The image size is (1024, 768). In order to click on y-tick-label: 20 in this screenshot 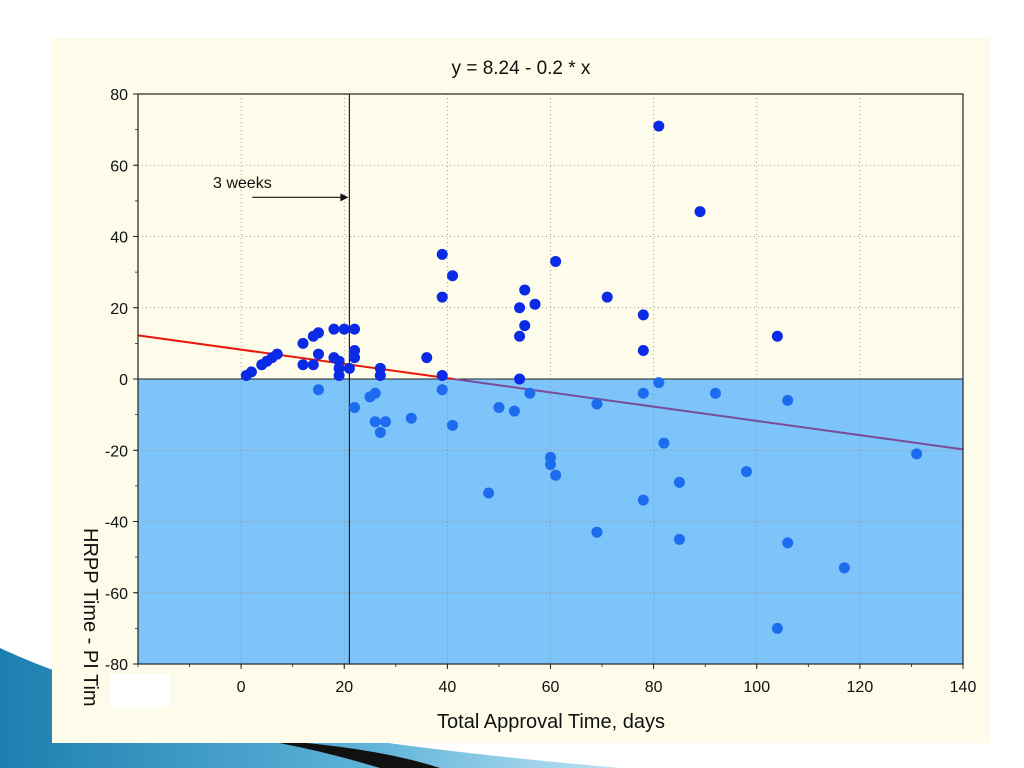, I will do `click(119, 309)`.